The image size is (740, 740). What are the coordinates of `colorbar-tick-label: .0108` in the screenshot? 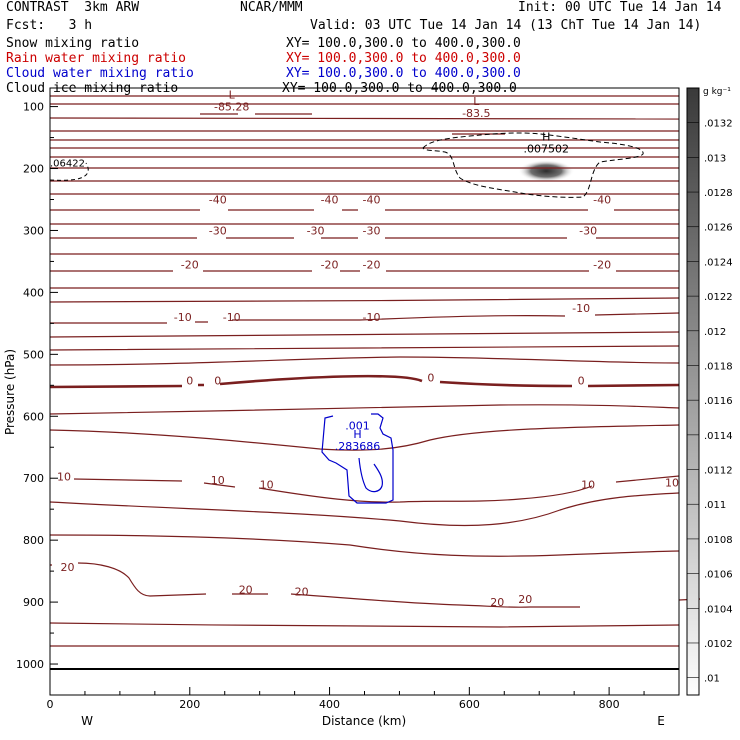 It's located at (718, 540).